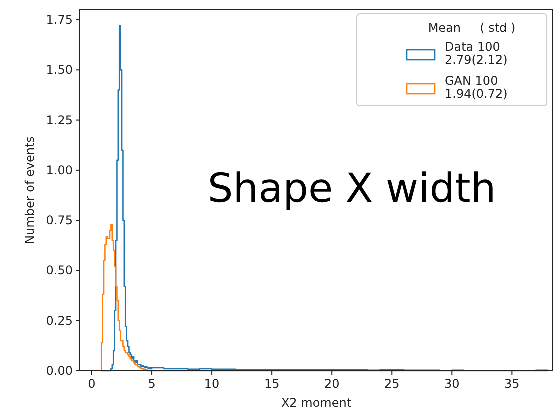 This screenshot has width=556, height=413. What do you see at coordinates (476, 87) in the screenshot?
I see `legend-label: GAN 100 1.94(0.72)` at bounding box center [476, 87].